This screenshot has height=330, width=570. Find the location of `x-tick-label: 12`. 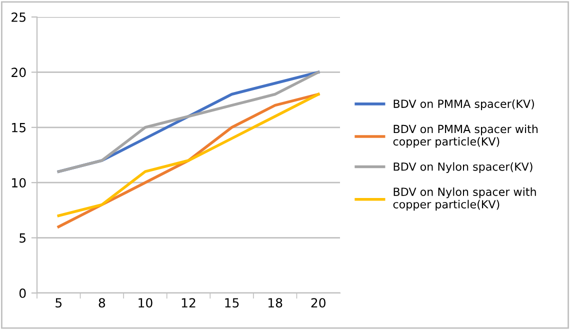

x-tick-label: 12 is located at coordinates (189, 303).